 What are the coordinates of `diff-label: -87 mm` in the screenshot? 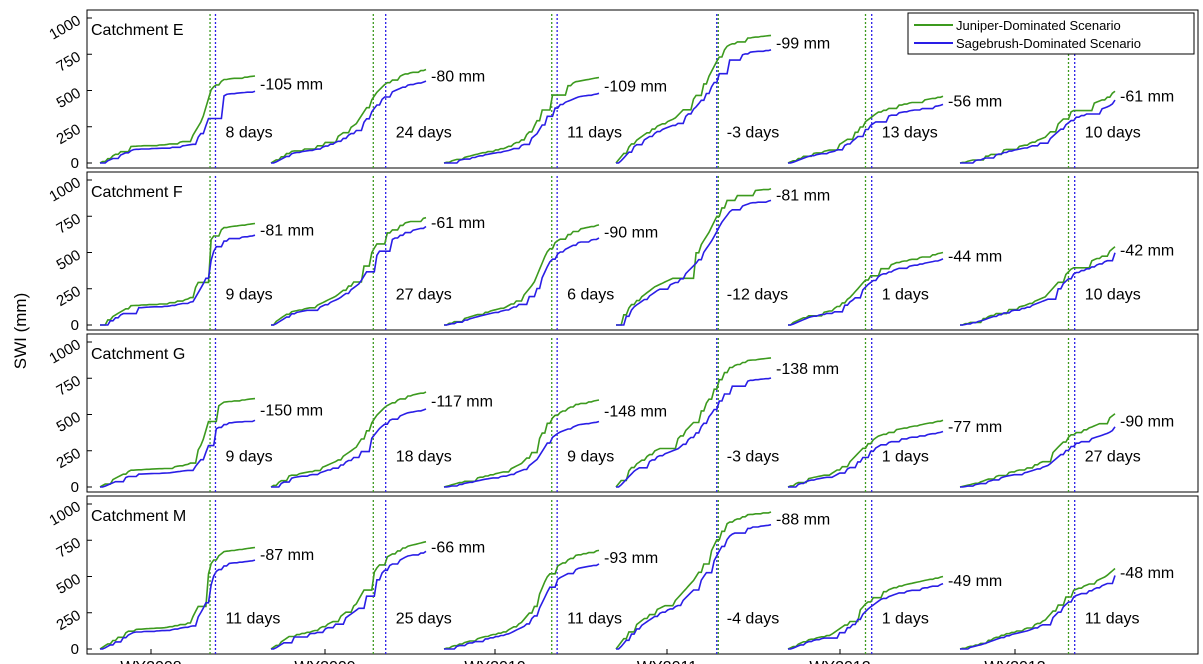 It's located at (287, 555).